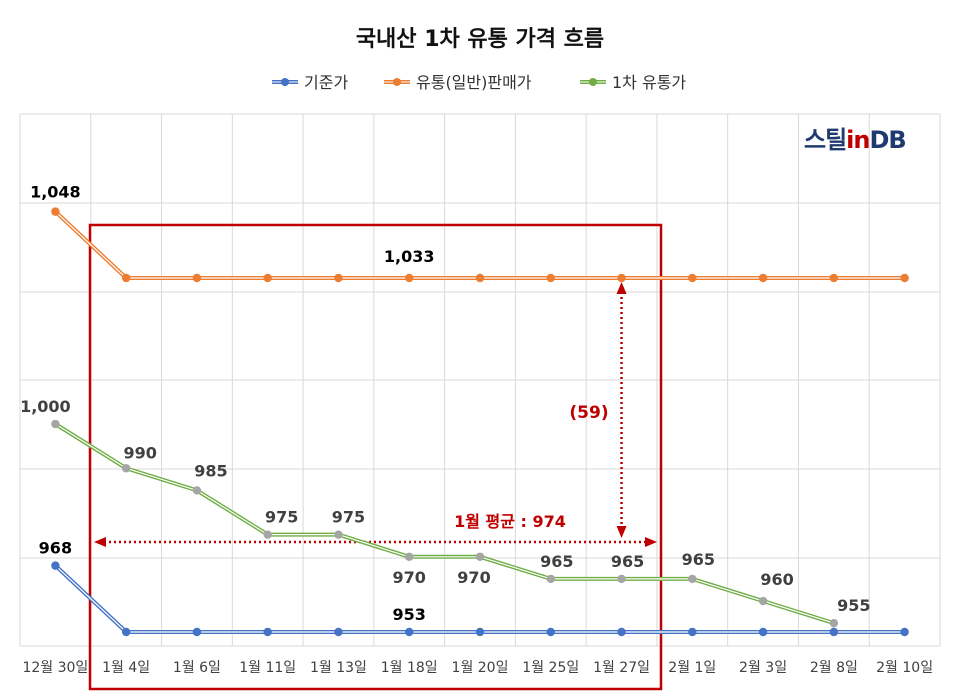 The height and width of the screenshot is (700, 960). I want to click on x-tick-label: 1월 11일, so click(267, 668).